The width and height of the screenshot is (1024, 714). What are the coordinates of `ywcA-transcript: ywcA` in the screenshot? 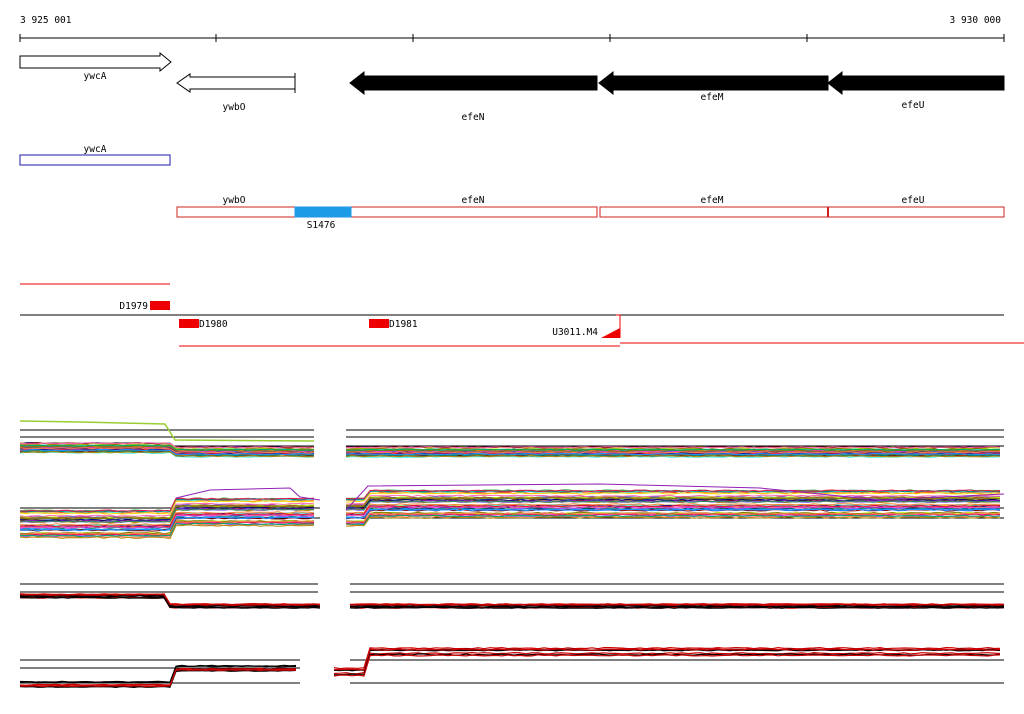 It's located at (95, 155).